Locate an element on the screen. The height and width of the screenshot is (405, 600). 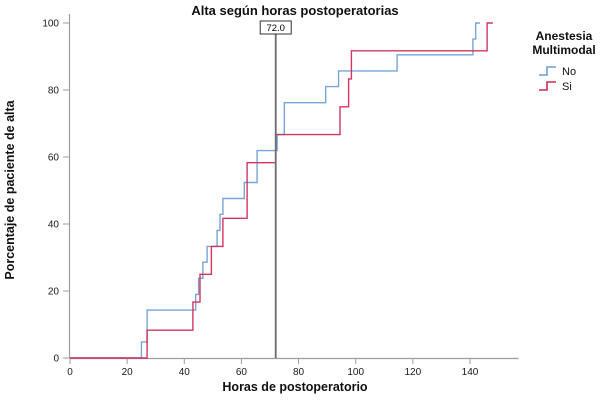
y-tick-label: 20 is located at coordinates (54, 292).